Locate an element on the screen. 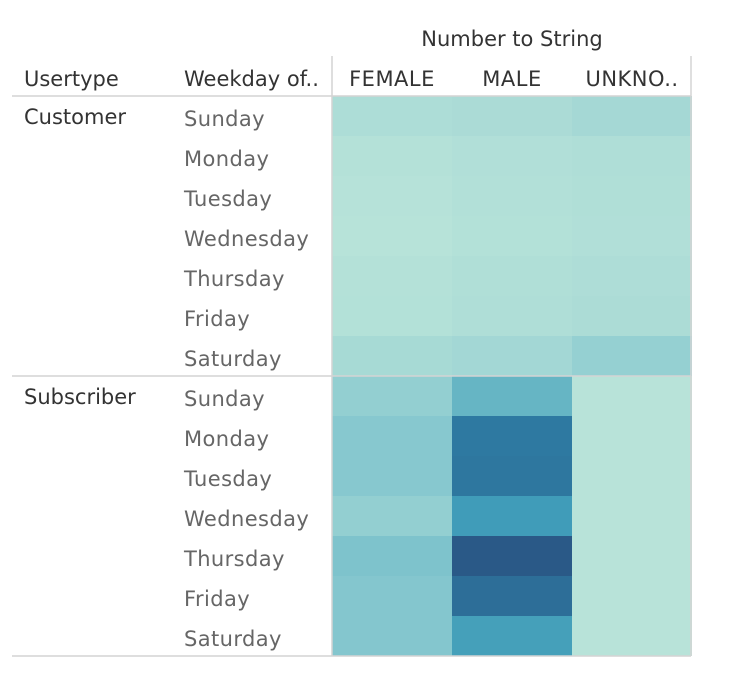  heatmap-cell-customer-sunday-unkno is located at coordinates (632, 116).